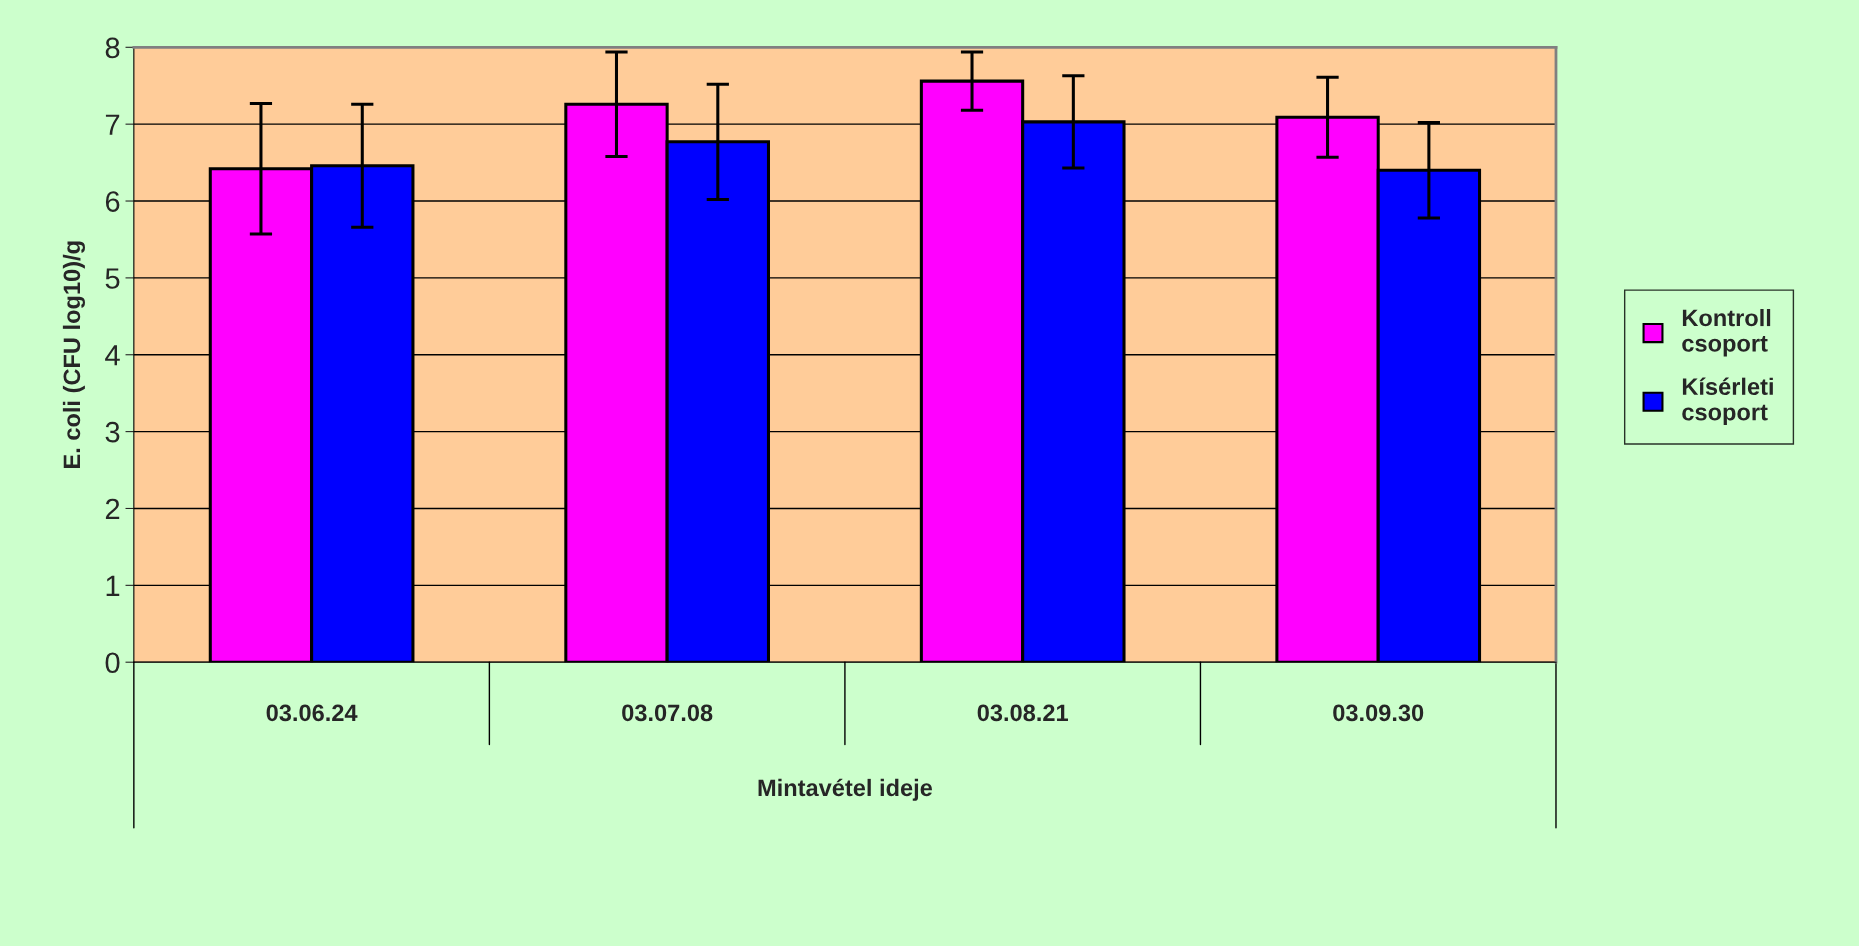 Image resolution: width=1859 pixels, height=946 pixels. I want to click on x-axis-title: Mintavétel ideje, so click(845, 789).